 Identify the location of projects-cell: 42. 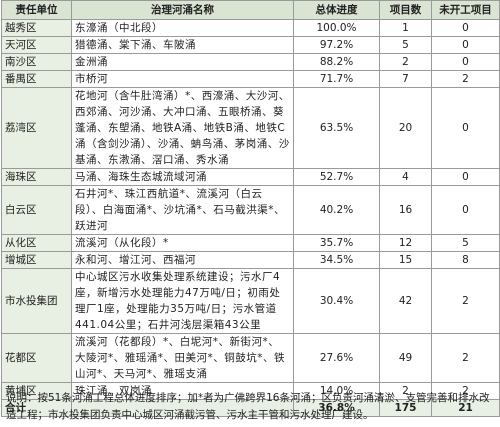
(405, 301).